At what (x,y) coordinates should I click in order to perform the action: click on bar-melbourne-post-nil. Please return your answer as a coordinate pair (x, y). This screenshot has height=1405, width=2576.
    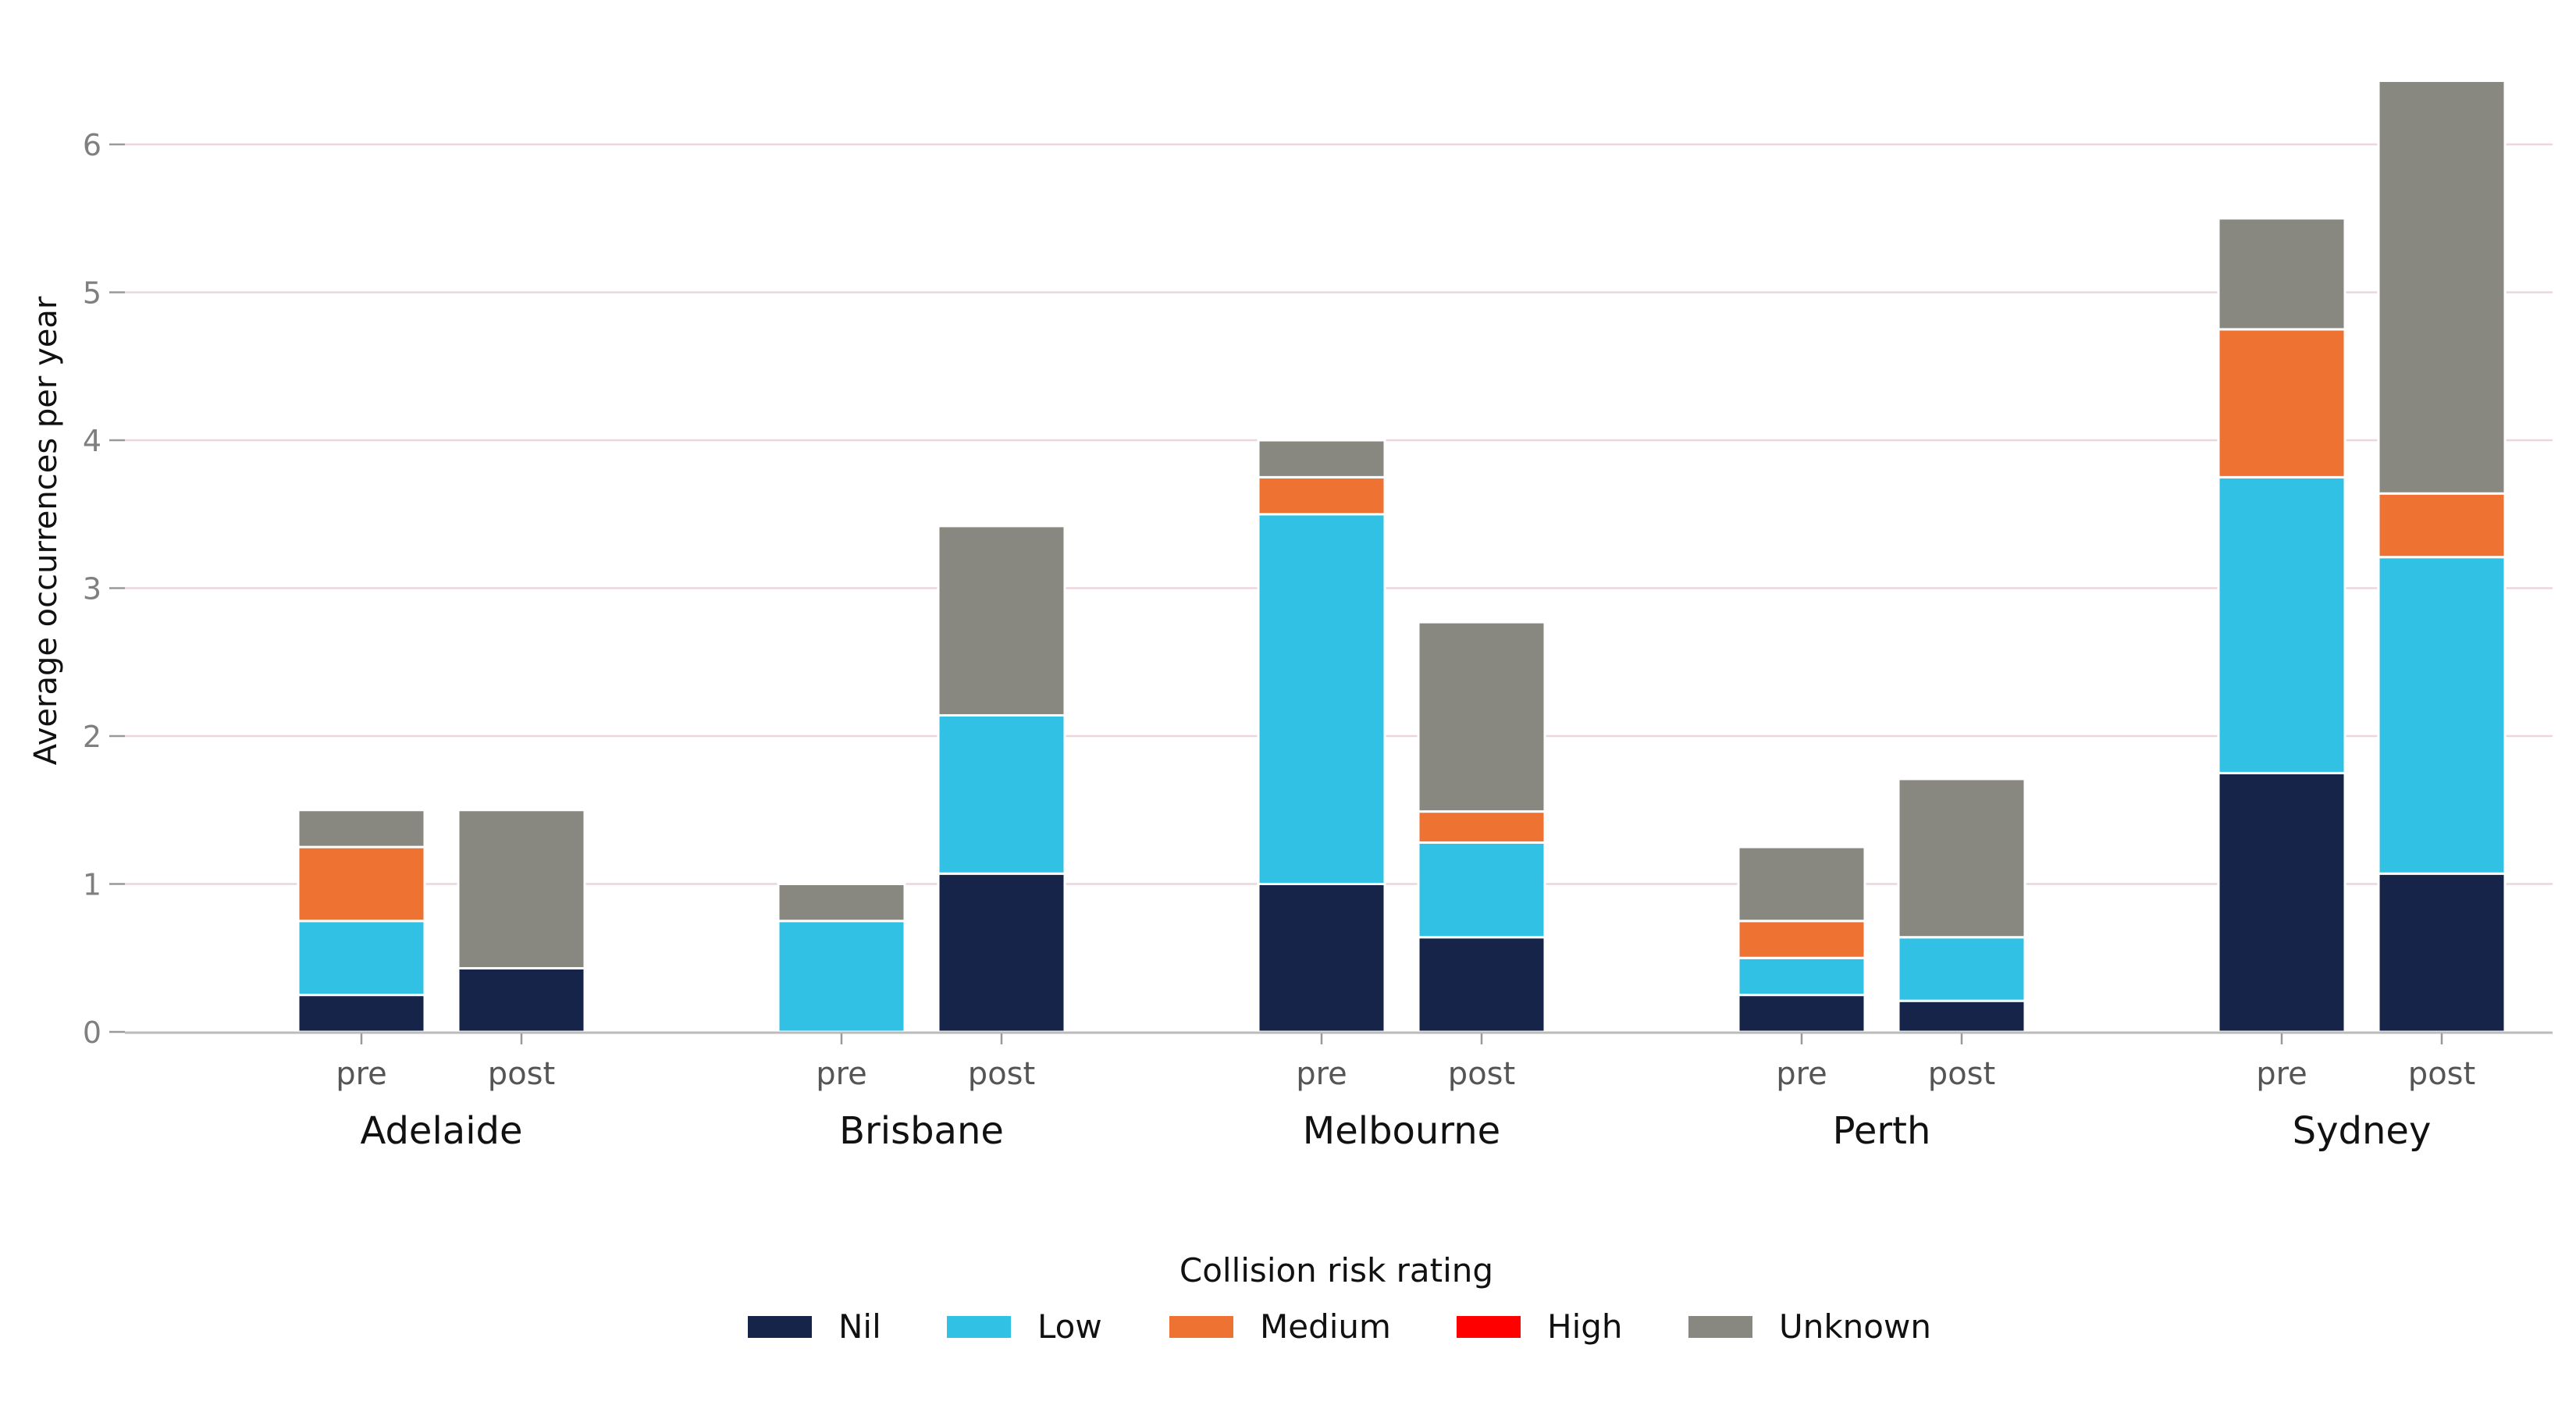
    Looking at the image, I should click on (1481, 984).